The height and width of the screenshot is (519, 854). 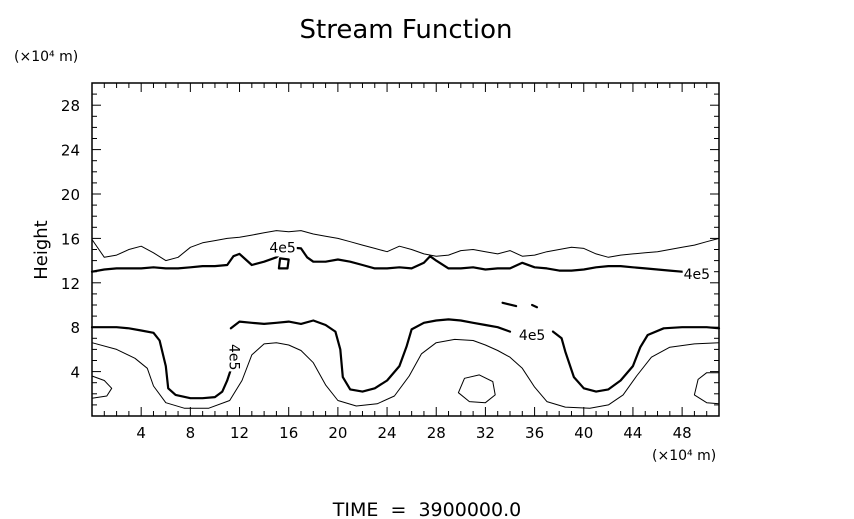 I want to click on contour-label-3: 4e5, so click(x=532, y=336).